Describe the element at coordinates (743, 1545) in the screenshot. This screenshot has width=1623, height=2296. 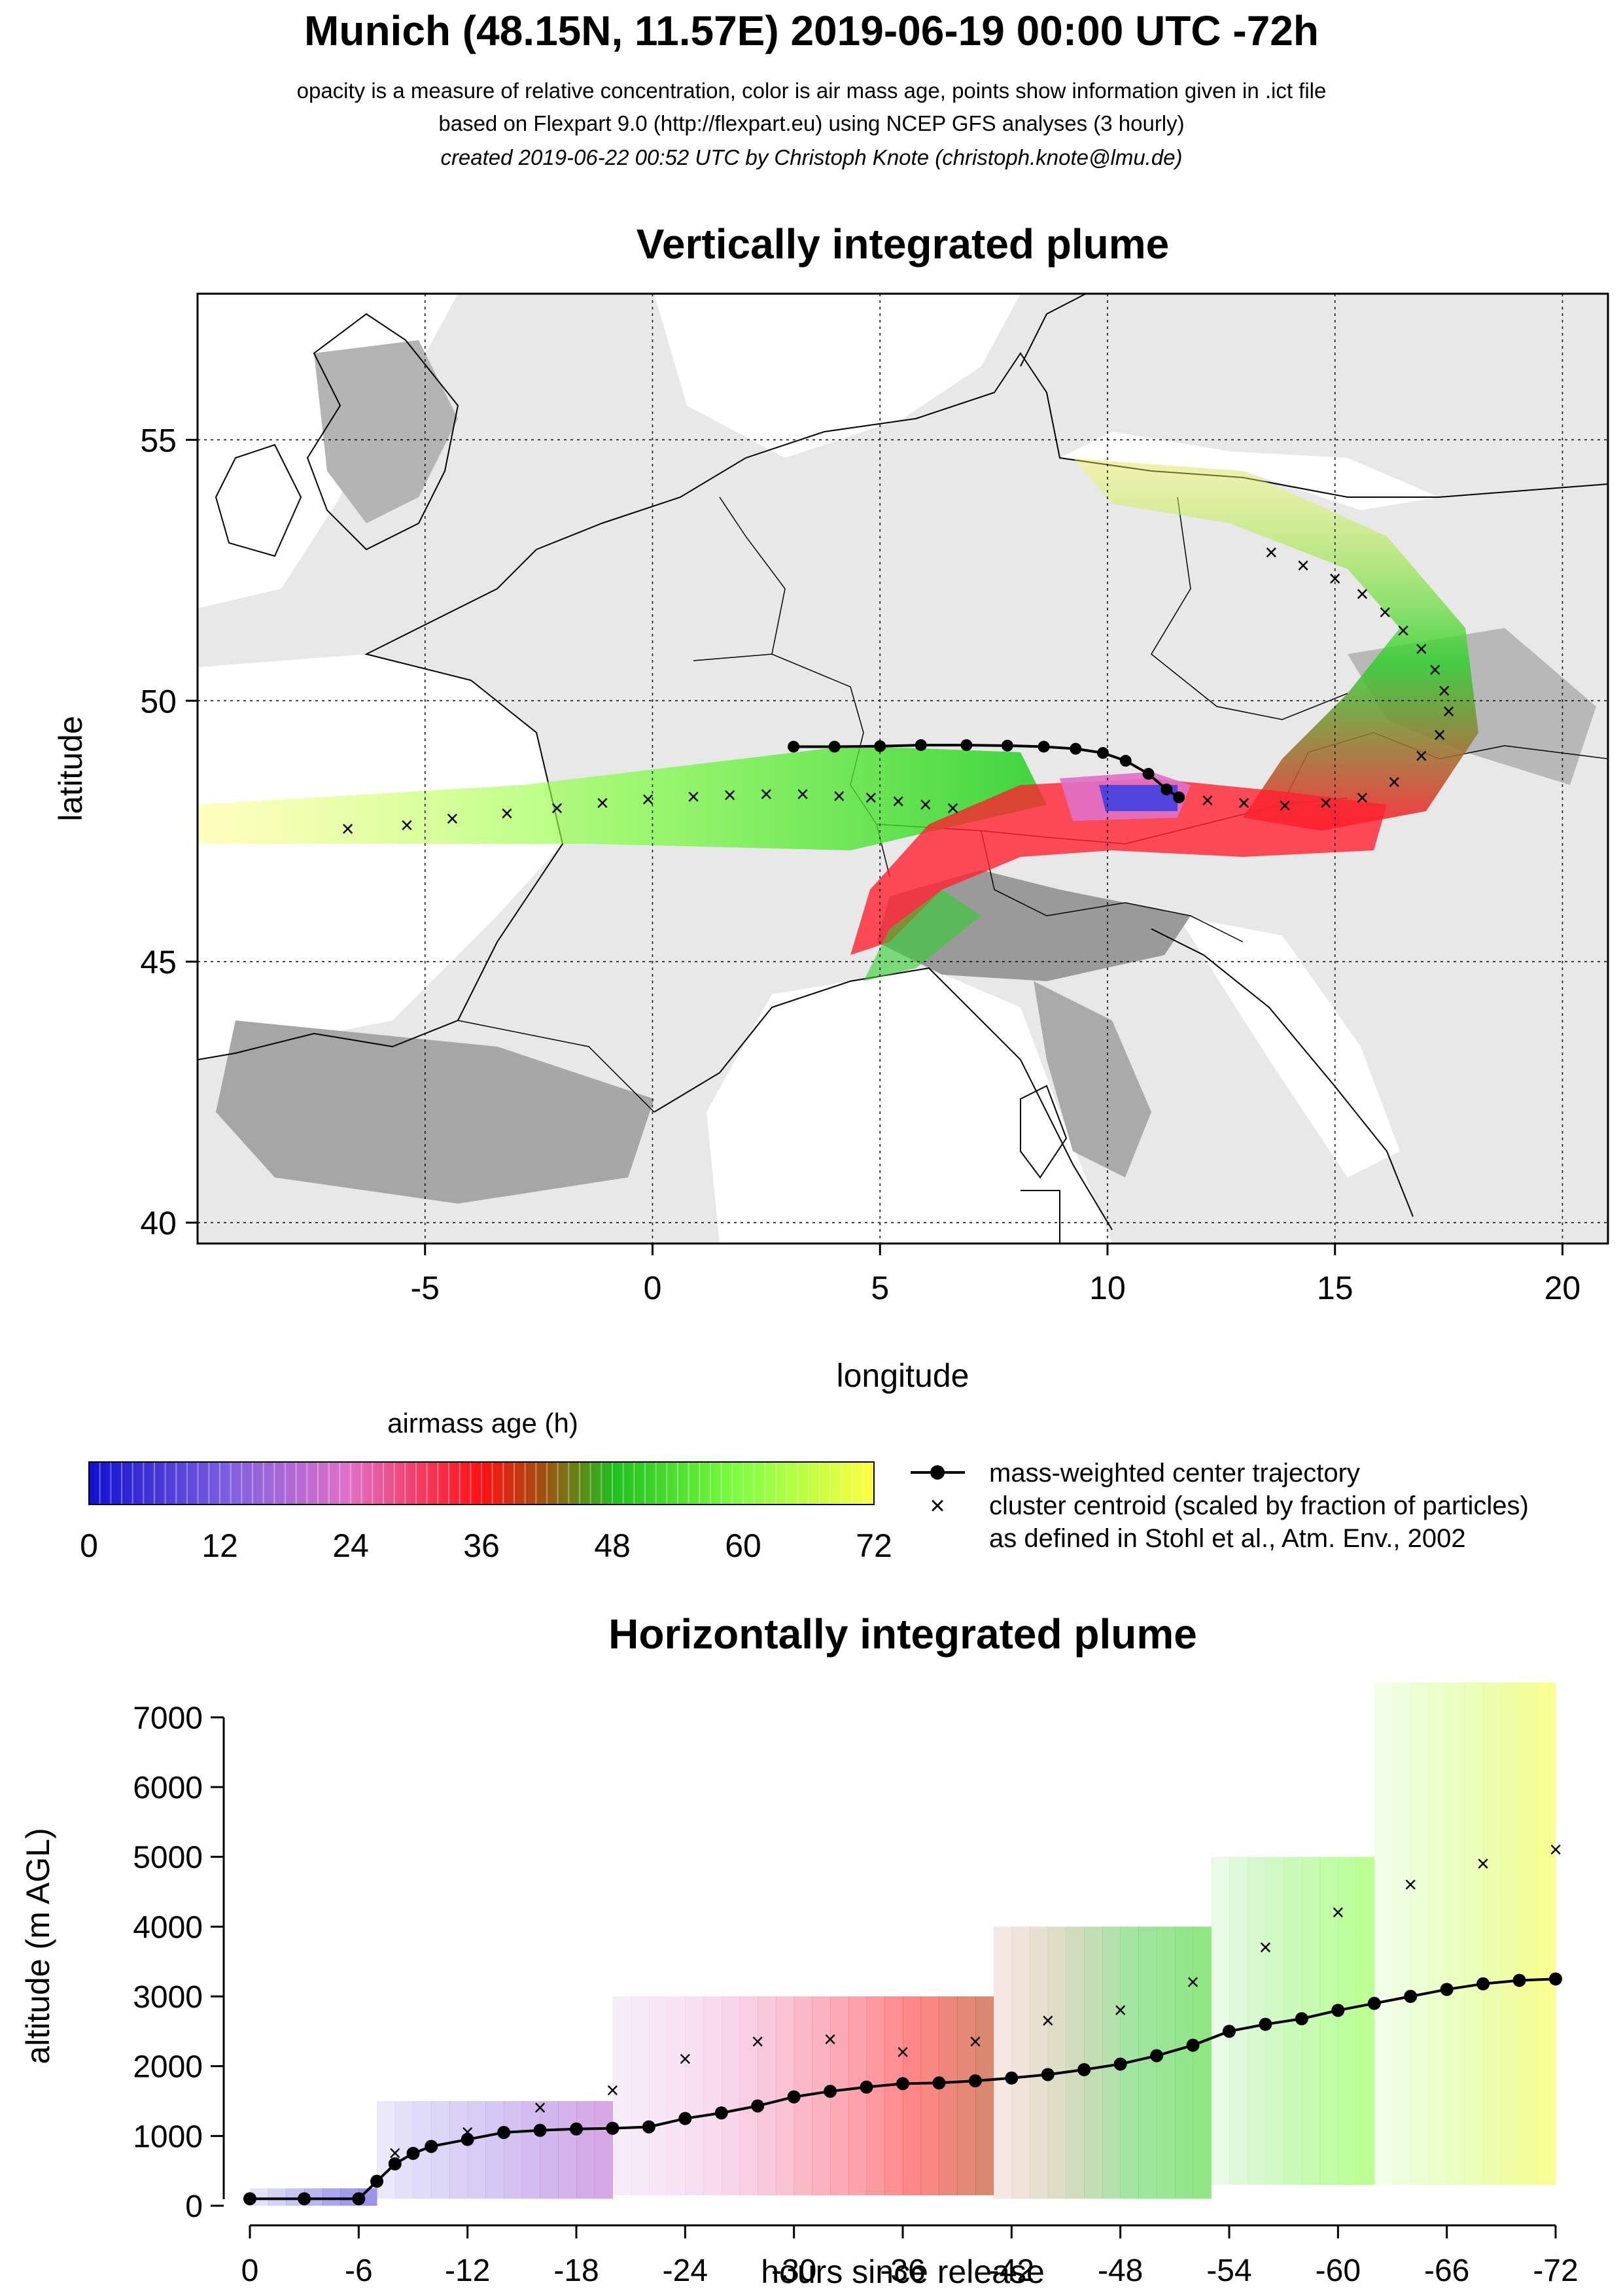
I see `colorbar-tick-label: 60` at that location.